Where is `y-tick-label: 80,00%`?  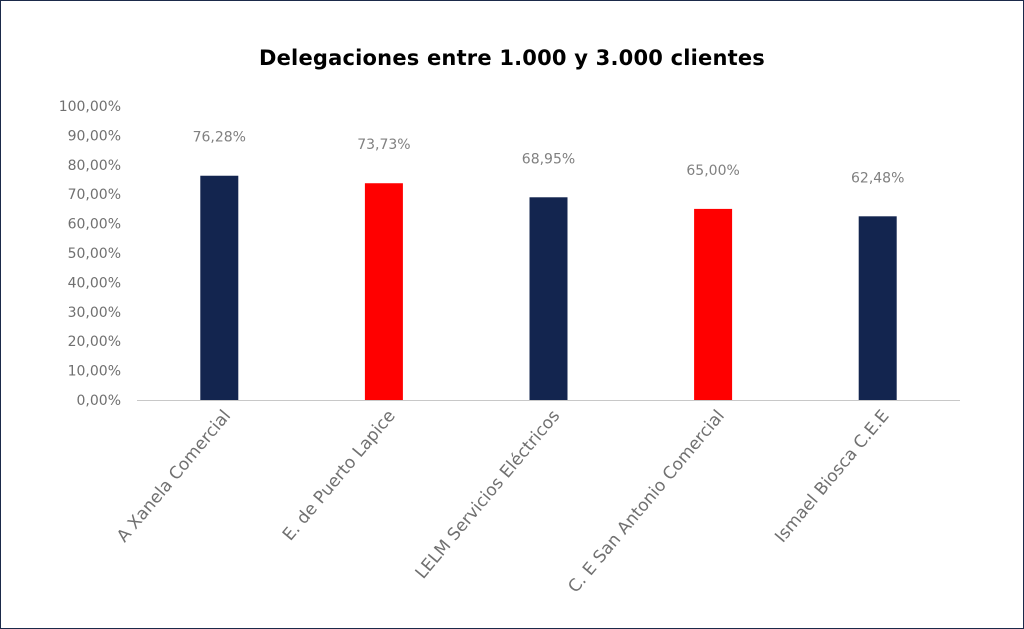 y-tick-label: 80,00% is located at coordinates (94, 166).